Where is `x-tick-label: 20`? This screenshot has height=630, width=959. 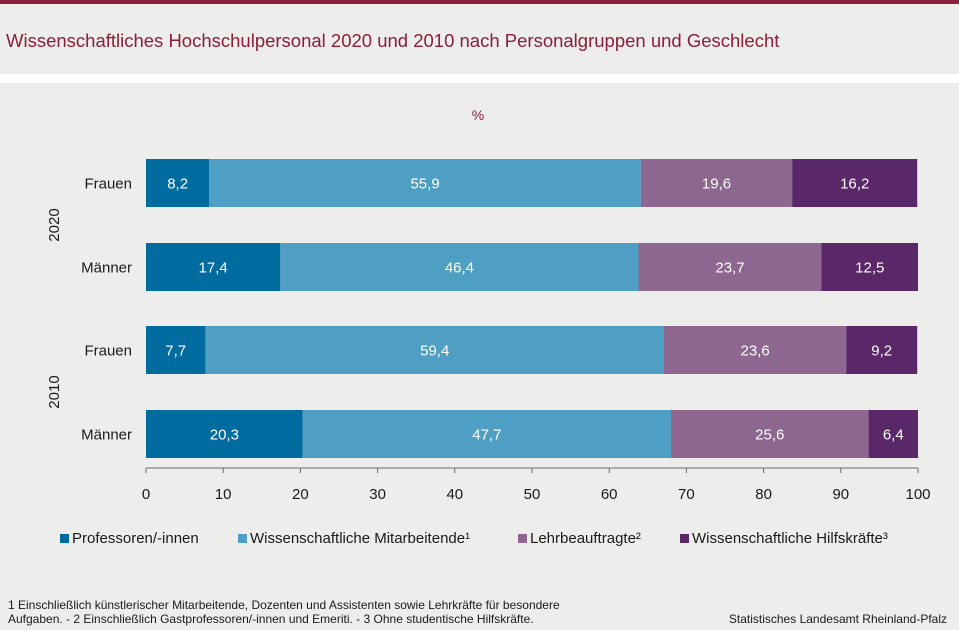
x-tick-label: 20 is located at coordinates (300, 494).